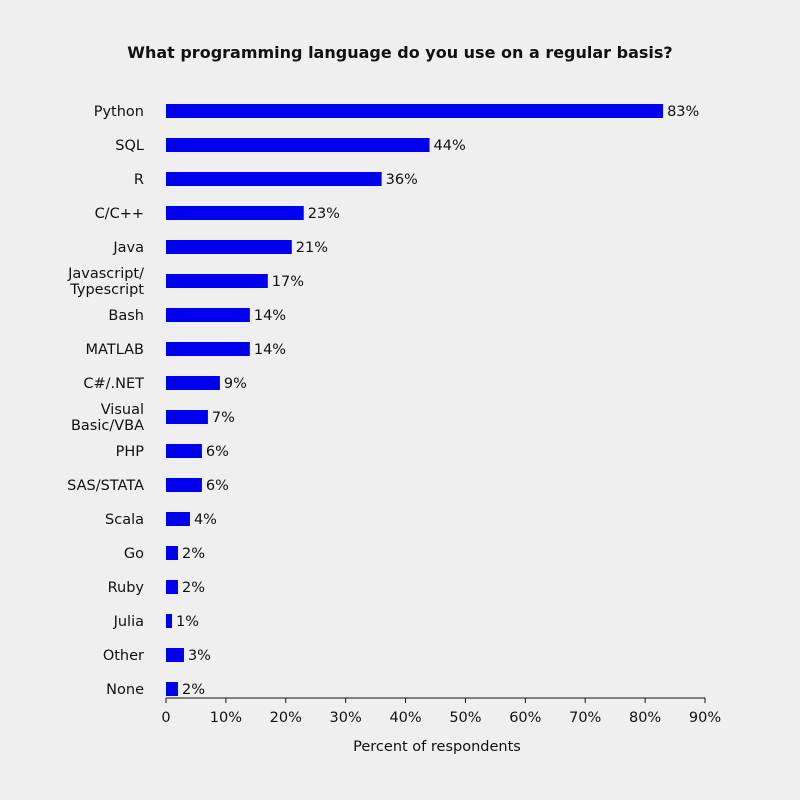 Image resolution: width=800 pixels, height=800 pixels. I want to click on data-label: 44%, so click(450, 146).